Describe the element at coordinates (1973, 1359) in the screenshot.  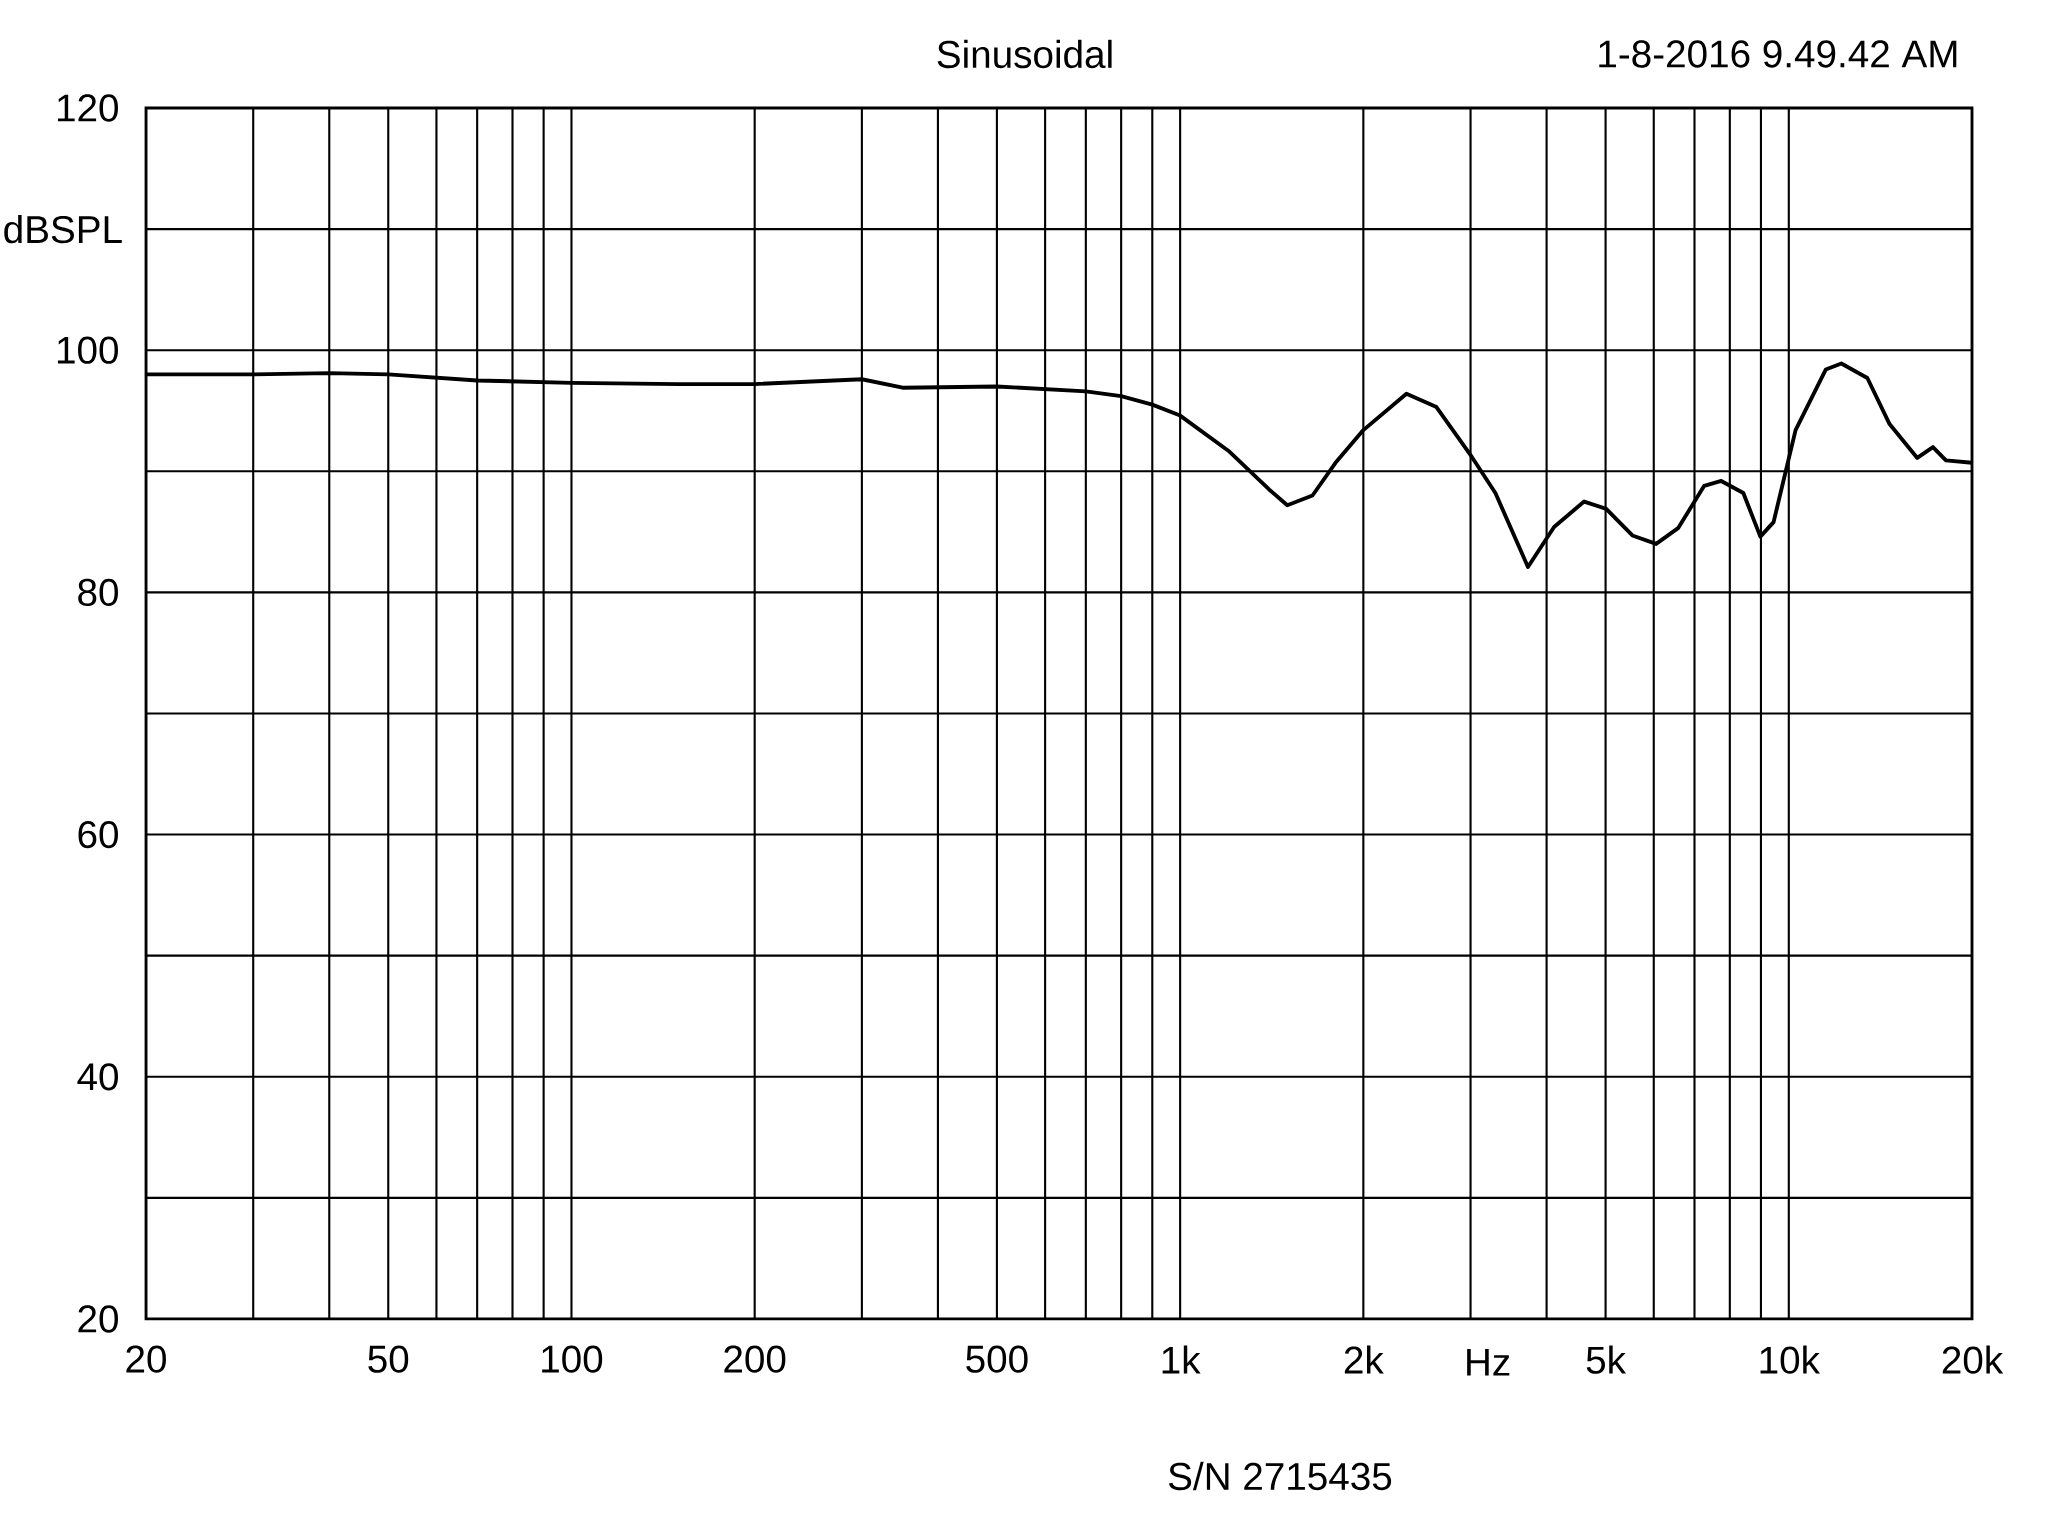
I see `x-tick-label: 20k` at that location.